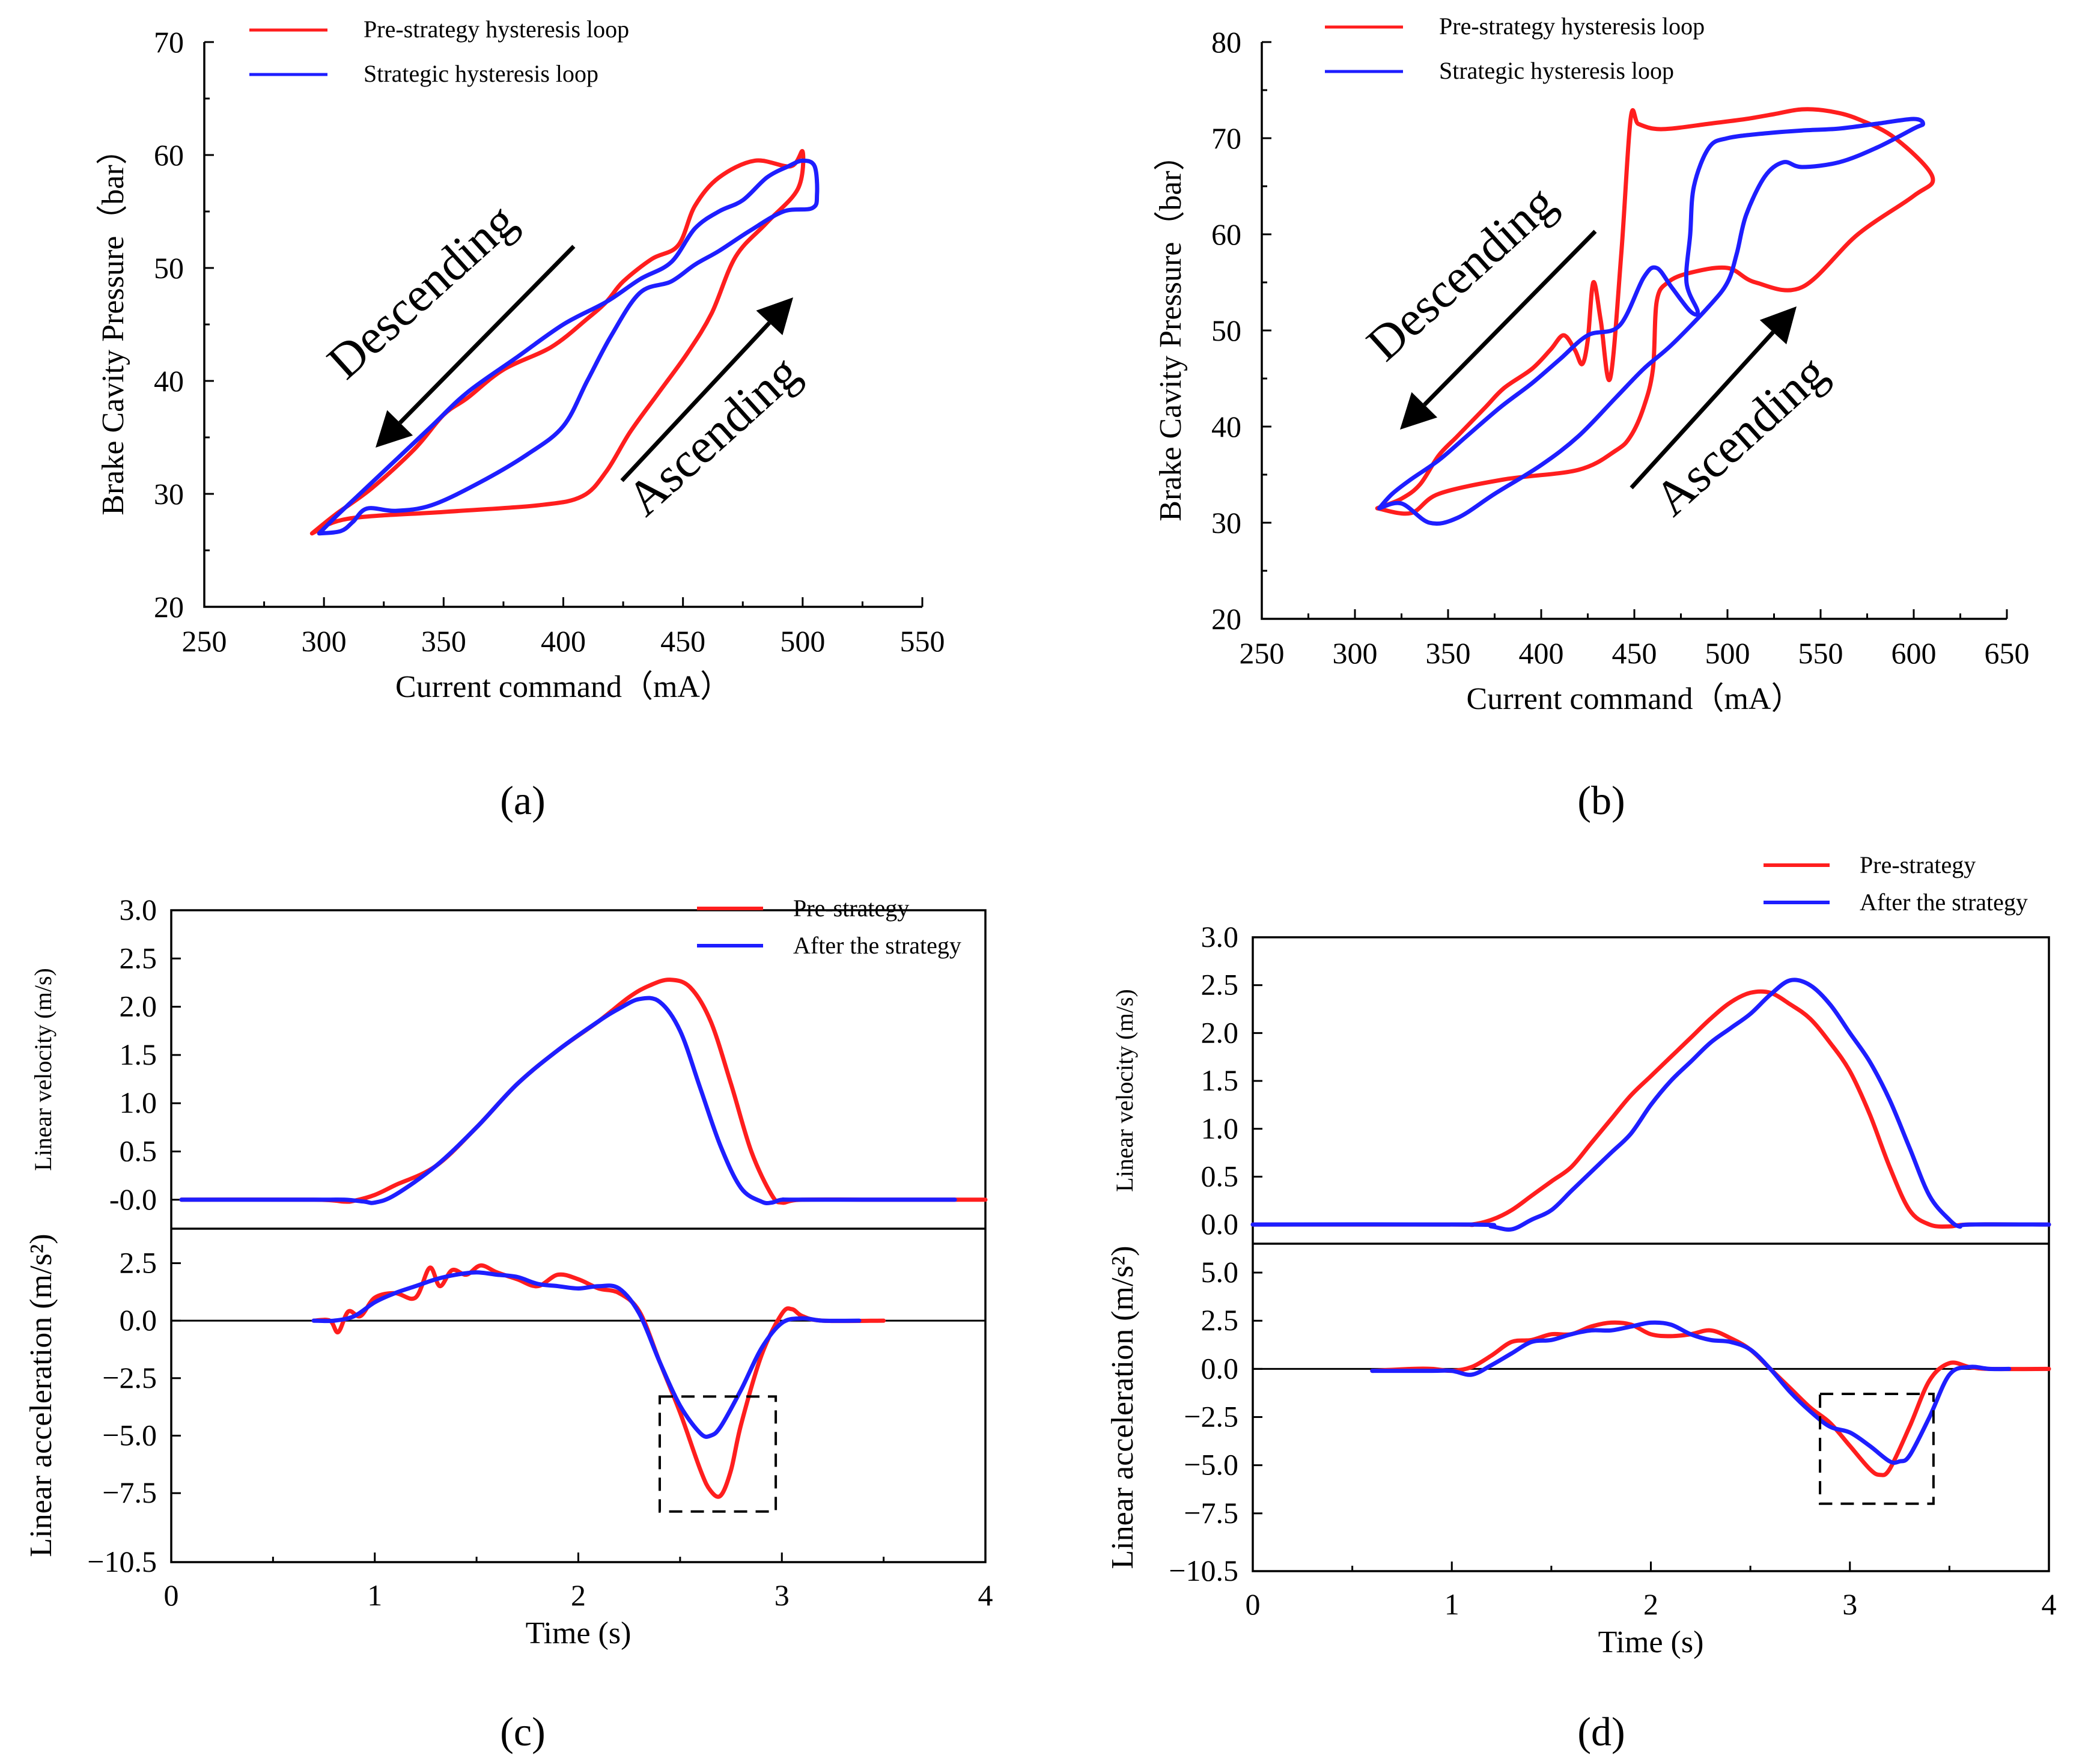 The image size is (2100, 1761). What do you see at coordinates (1226, 330) in the screenshot?
I see `y-tick-label: 50` at bounding box center [1226, 330].